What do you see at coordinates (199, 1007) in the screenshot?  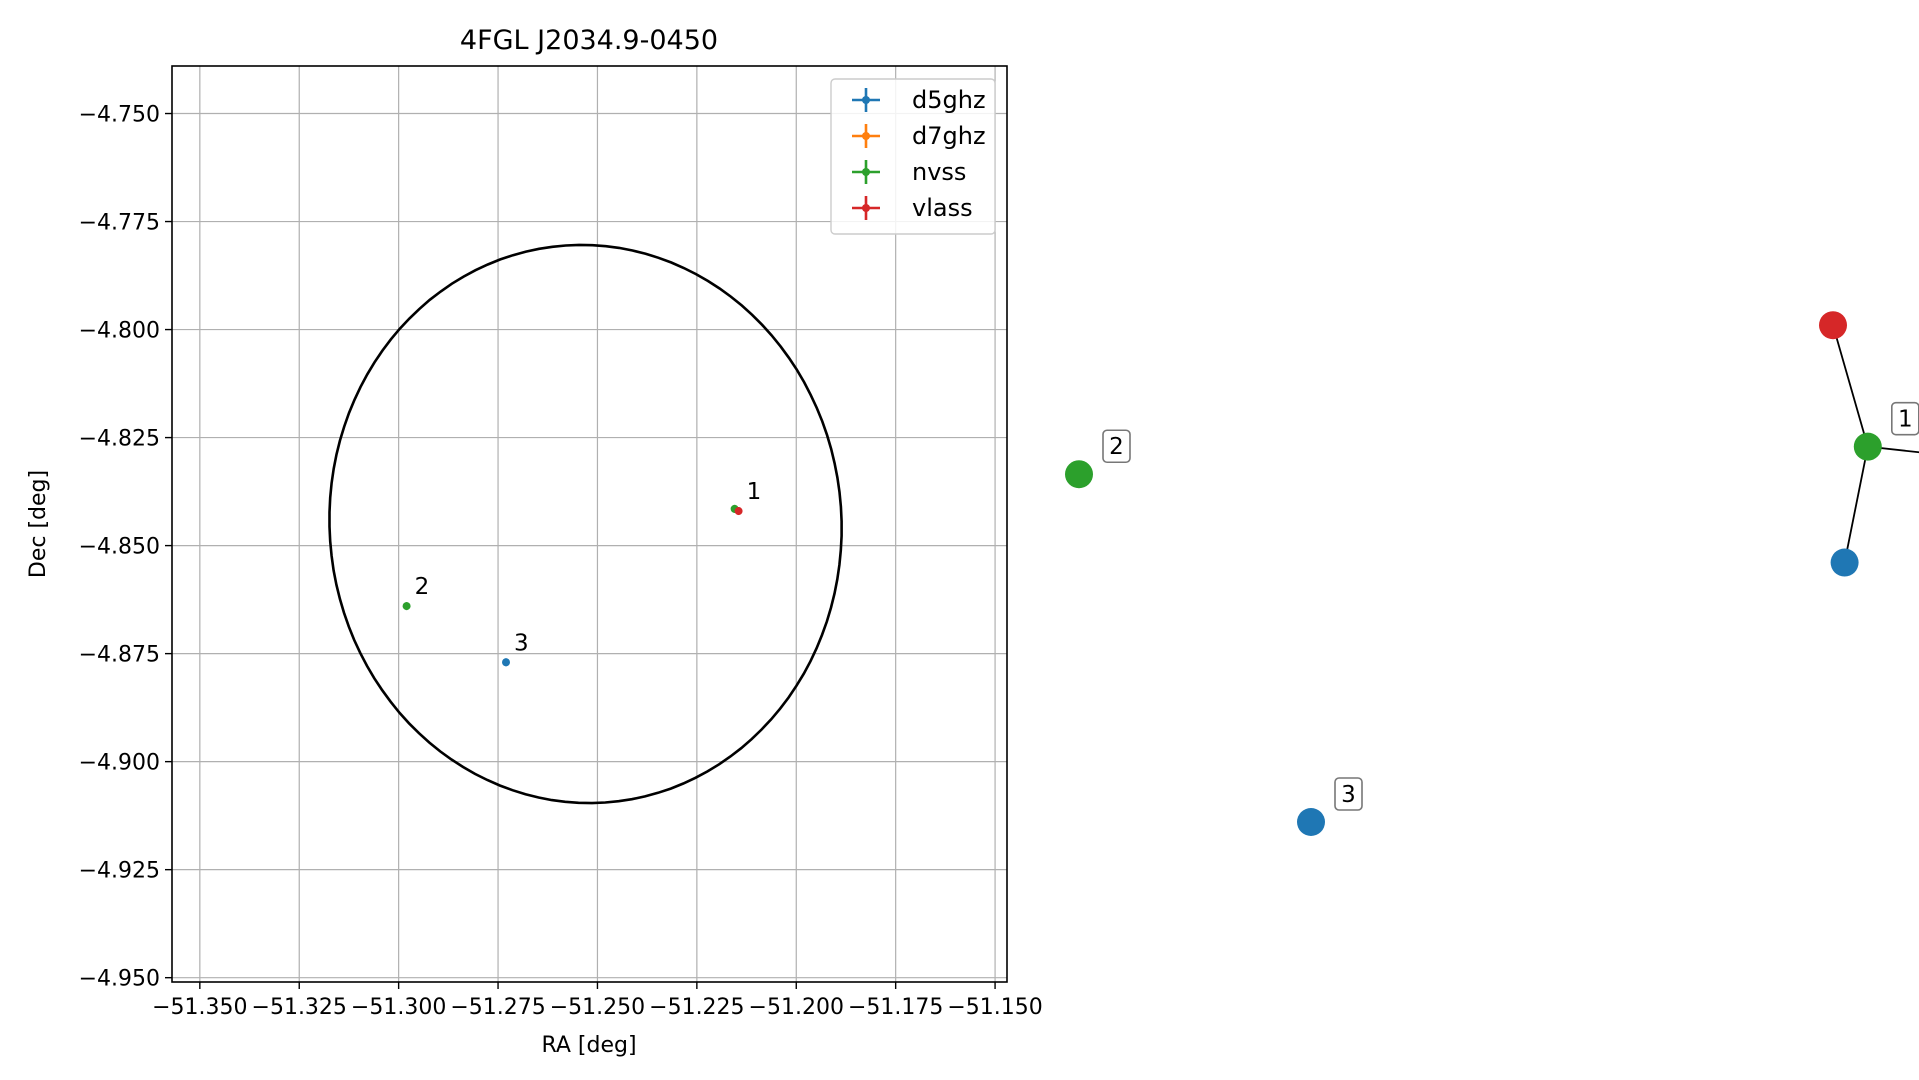 I see `x-tick-label: −51.350` at bounding box center [199, 1007].